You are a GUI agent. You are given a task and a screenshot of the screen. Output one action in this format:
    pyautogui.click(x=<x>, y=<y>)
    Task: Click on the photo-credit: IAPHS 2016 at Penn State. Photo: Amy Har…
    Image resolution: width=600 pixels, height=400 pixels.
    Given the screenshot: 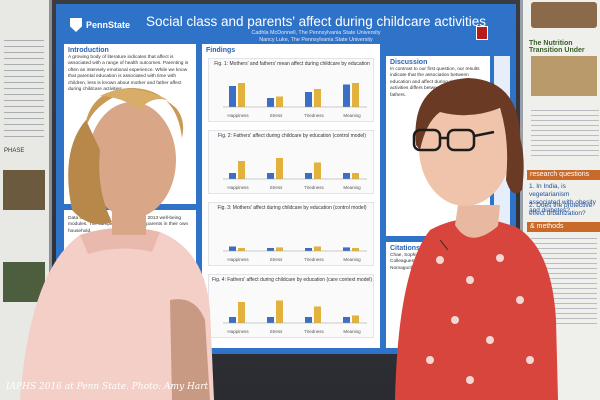 What is the action you would take?
    pyautogui.click(x=107, y=387)
    